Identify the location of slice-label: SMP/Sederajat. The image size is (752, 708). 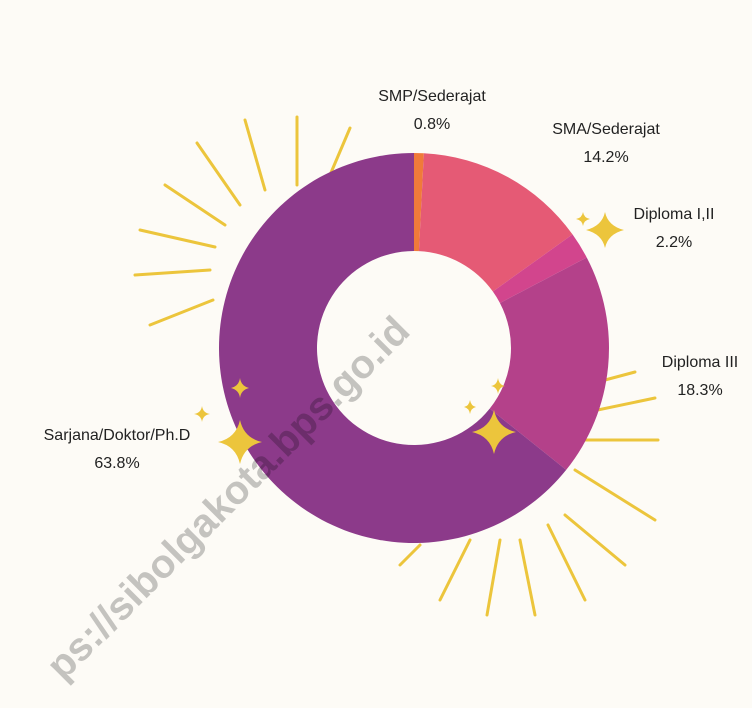
(432, 96).